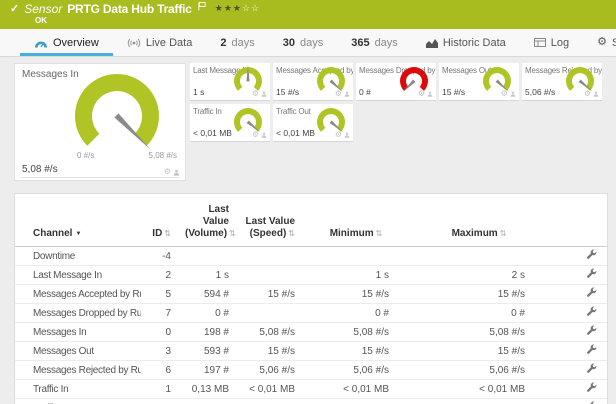  I want to click on gauge-card-messages-accepted-by-rules: Messages Accepted by Rules 15 #/s ⚙, so click(313, 82).